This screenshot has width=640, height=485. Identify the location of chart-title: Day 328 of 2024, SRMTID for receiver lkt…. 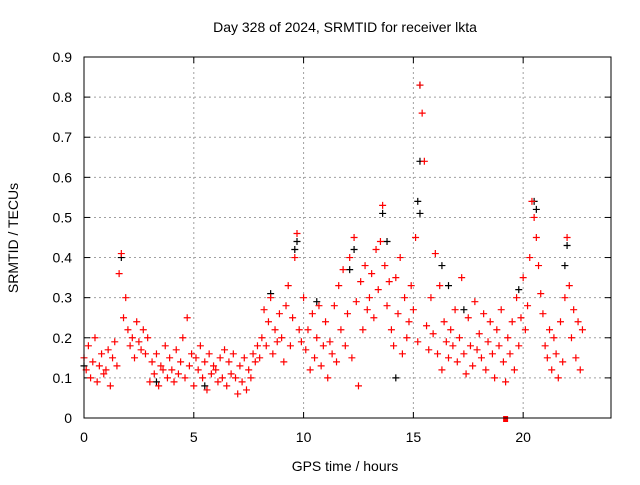
(345, 27).